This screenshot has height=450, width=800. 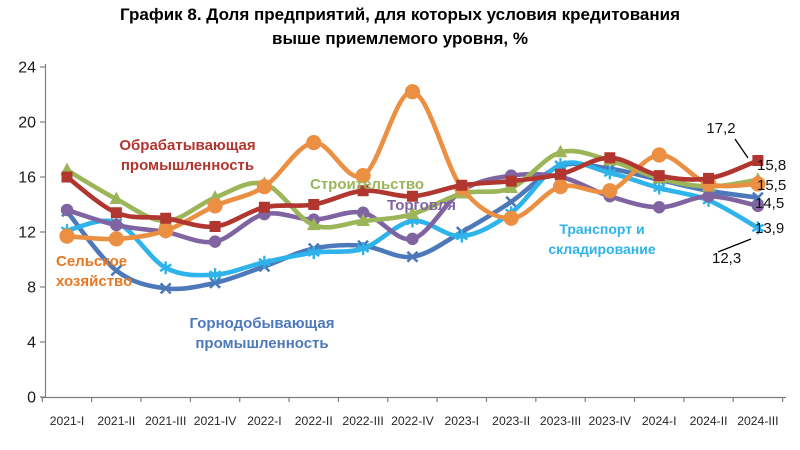 I want to click on y-tick-label: 0, so click(x=31, y=398).